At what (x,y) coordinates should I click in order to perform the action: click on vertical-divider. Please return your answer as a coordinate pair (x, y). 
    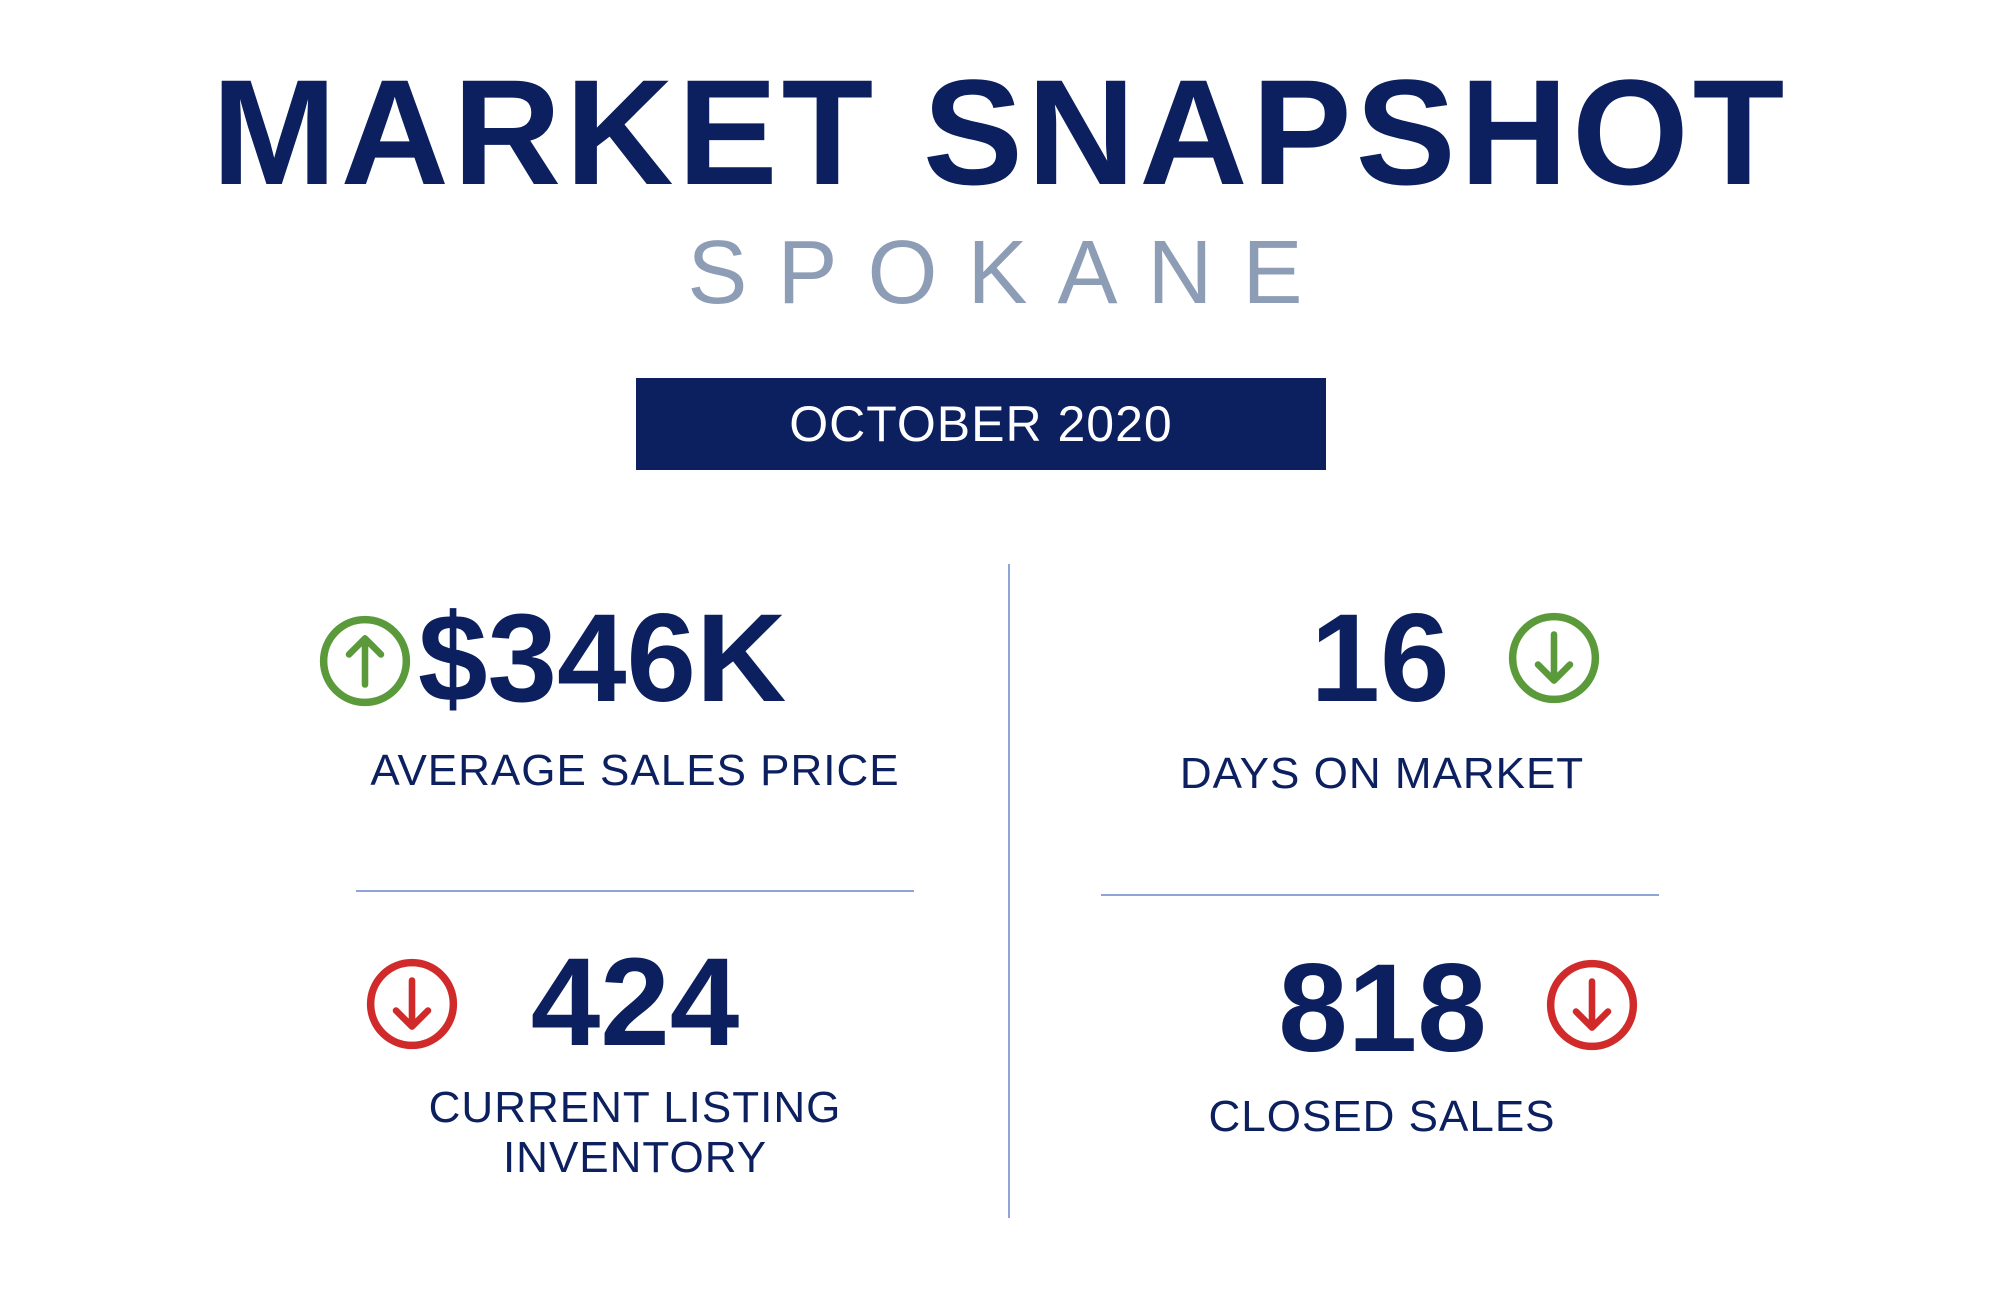
    Looking at the image, I should click on (1009, 891).